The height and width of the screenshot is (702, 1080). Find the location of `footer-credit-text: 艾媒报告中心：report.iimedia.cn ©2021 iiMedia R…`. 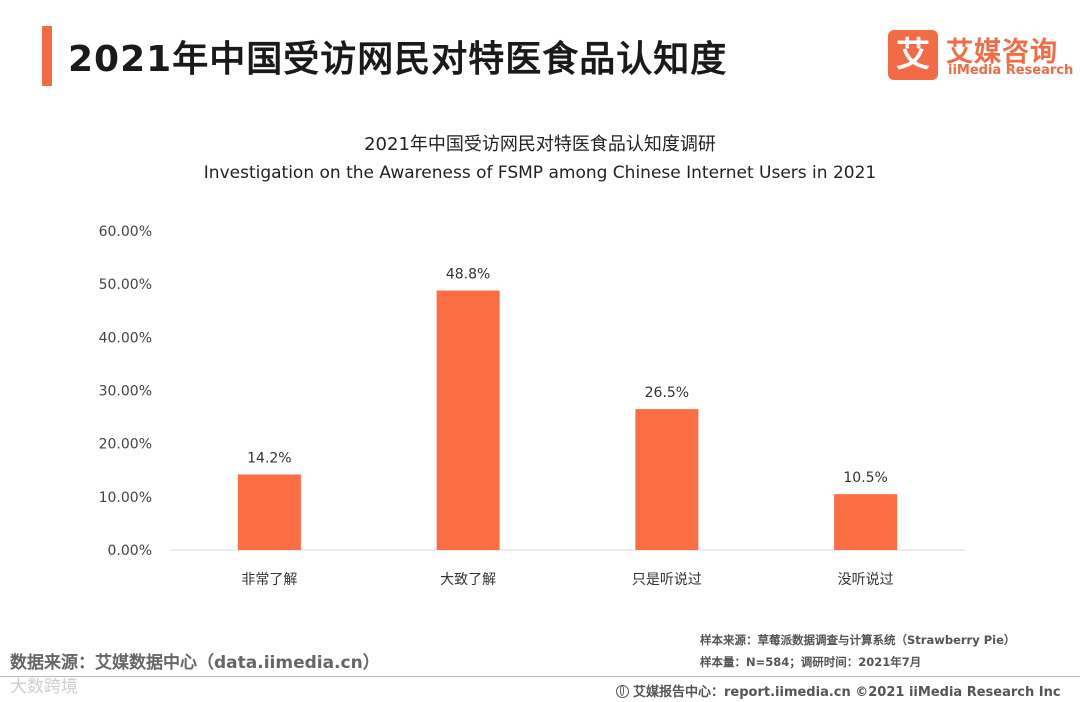

footer-credit-text: 艾媒报告中心：report.iimedia.cn ©2021 iiMedia R… is located at coordinates (847, 692).